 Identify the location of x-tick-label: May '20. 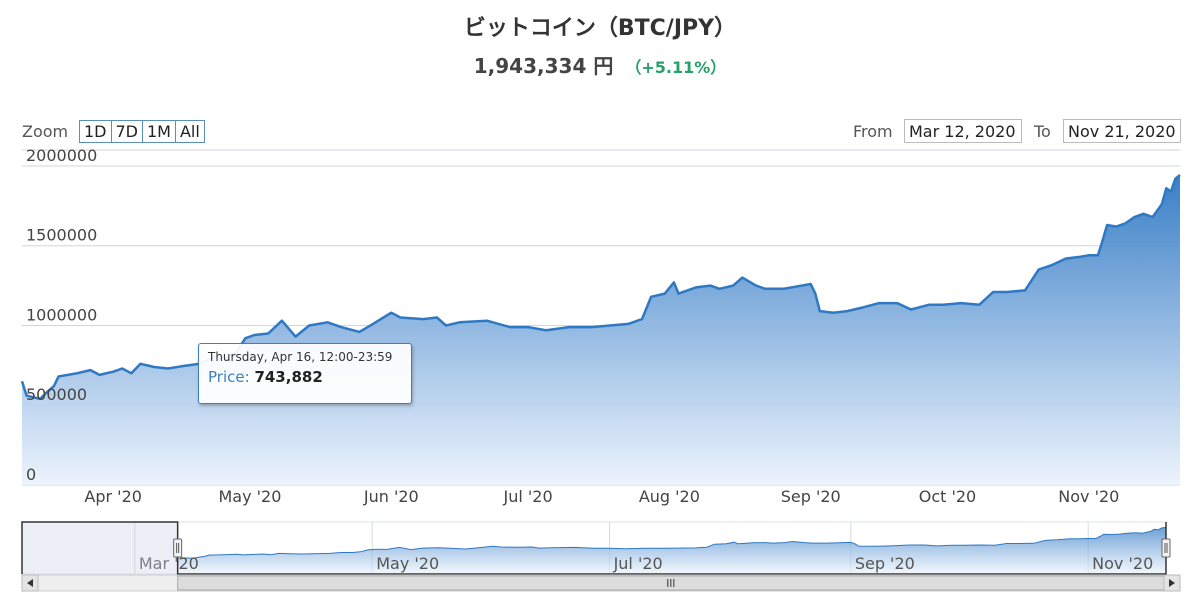
(249, 496).